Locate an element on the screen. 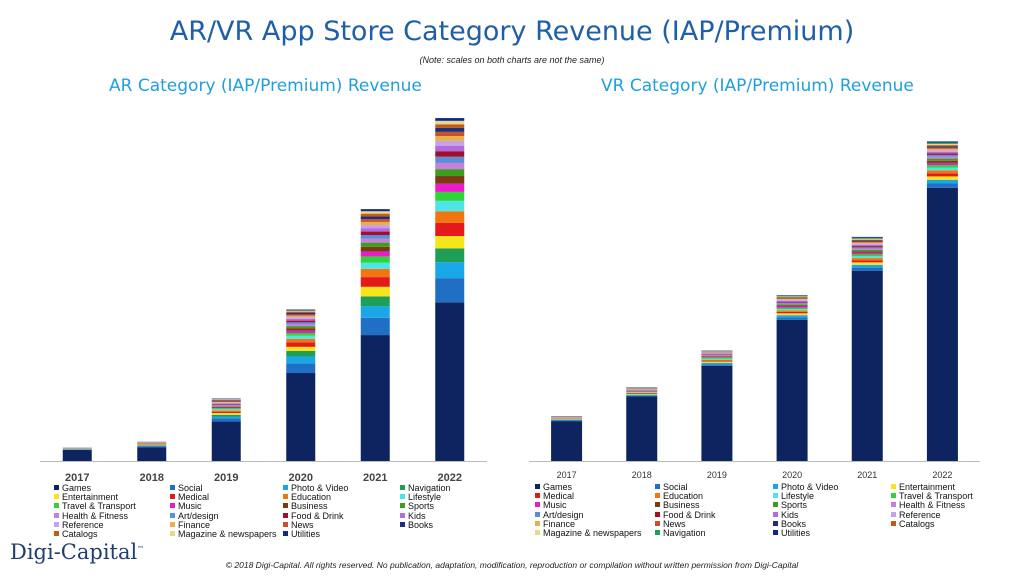 The height and width of the screenshot is (576, 1024). legend-label: Health & Fitness is located at coordinates (95, 515).